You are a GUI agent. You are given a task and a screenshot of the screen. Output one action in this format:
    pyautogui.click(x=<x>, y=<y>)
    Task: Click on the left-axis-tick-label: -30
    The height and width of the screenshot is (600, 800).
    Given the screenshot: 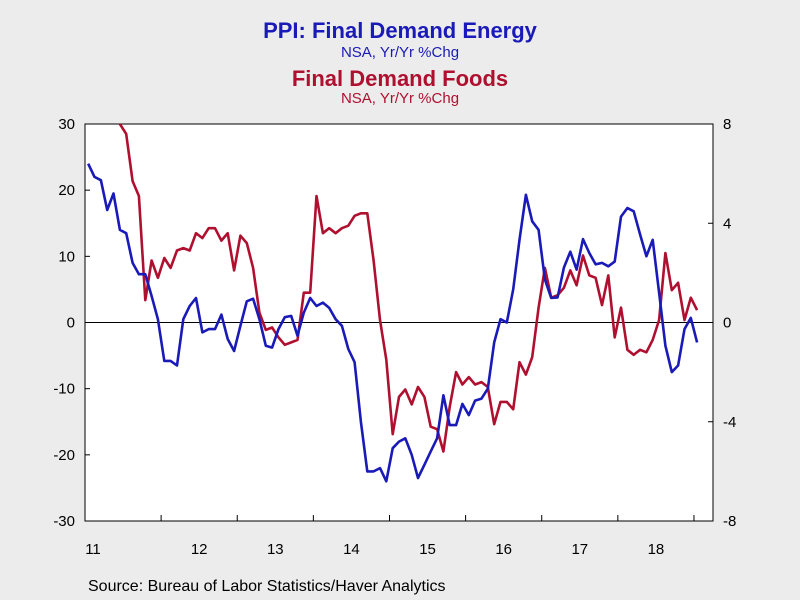 What is the action you would take?
    pyautogui.click(x=64, y=521)
    